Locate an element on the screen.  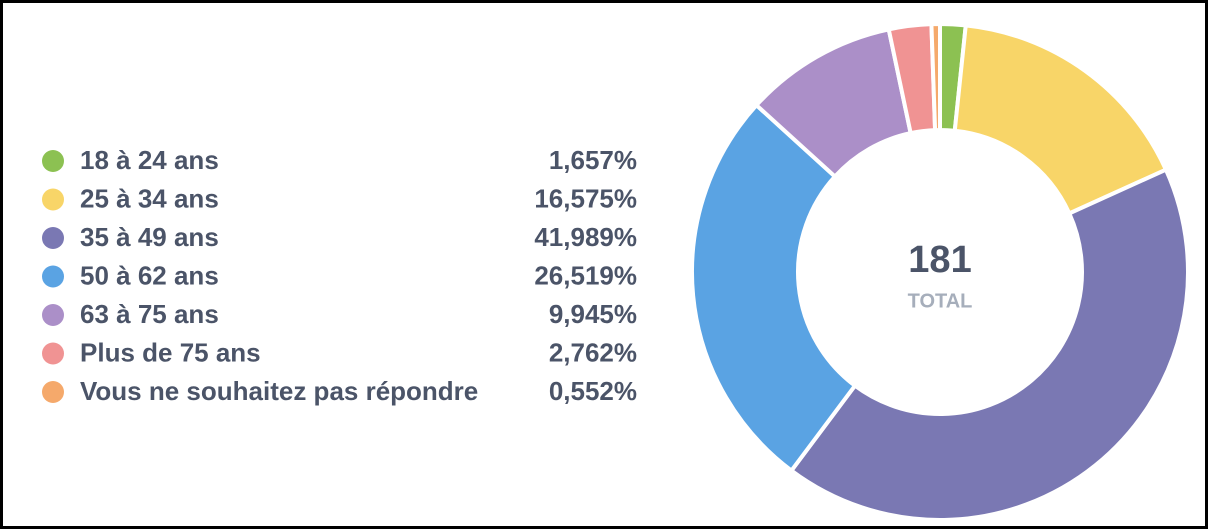
legend-label: 18 à 24 ans is located at coordinates (149, 160).